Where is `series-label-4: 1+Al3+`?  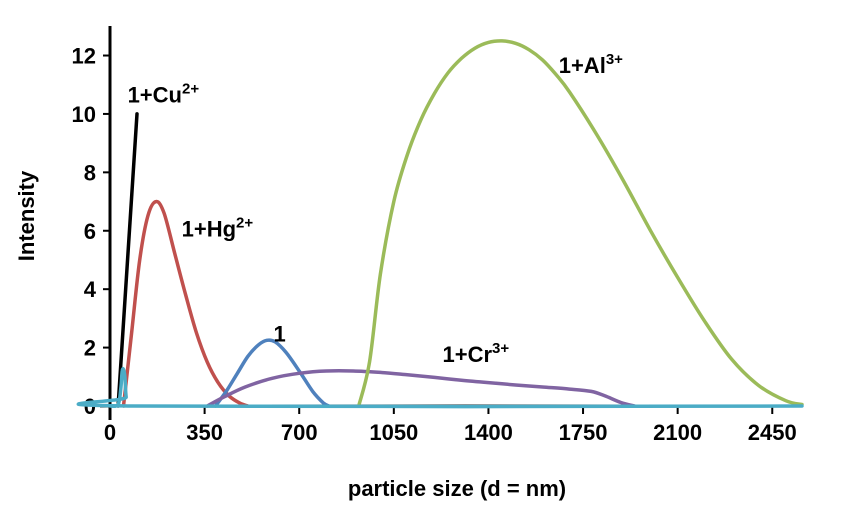
series-label-4: 1+Al3+ is located at coordinates (591, 64).